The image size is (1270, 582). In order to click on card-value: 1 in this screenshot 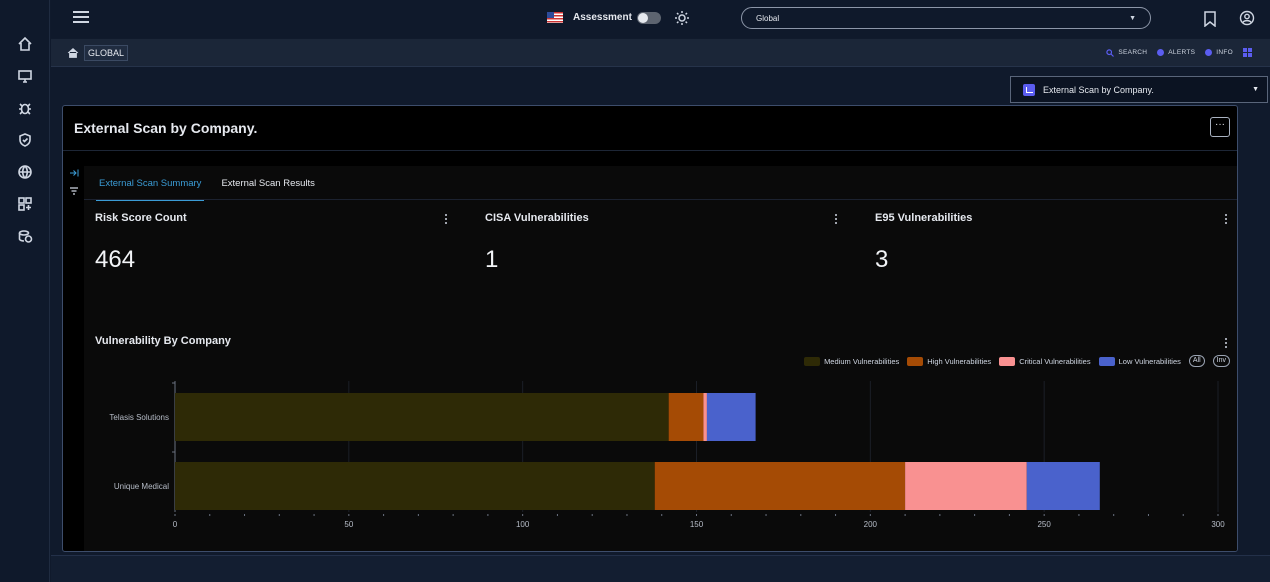, I will do `click(492, 259)`.